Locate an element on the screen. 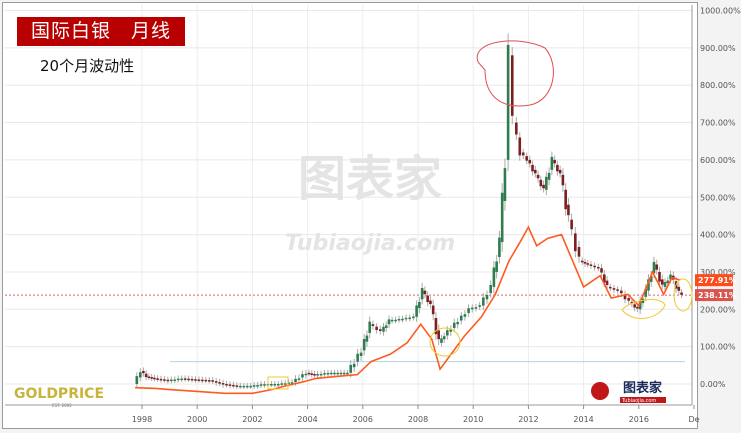  current-price-badge is located at coordinates (714, 295).